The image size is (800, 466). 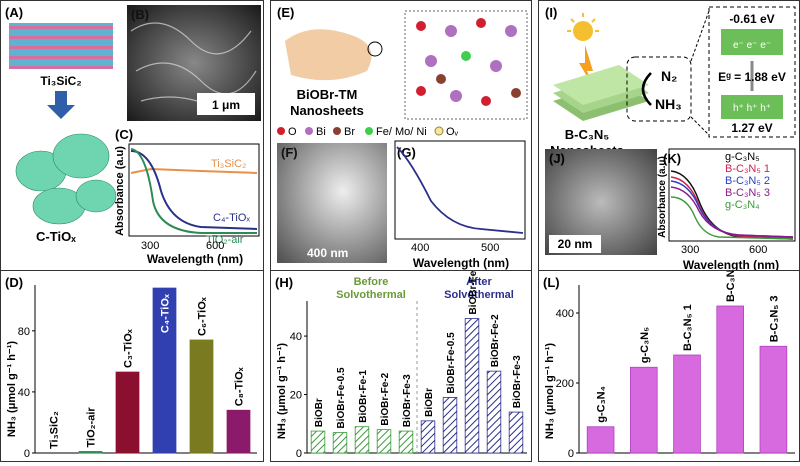 I want to click on chart-k-tick-1: 600, so click(x=758, y=250).